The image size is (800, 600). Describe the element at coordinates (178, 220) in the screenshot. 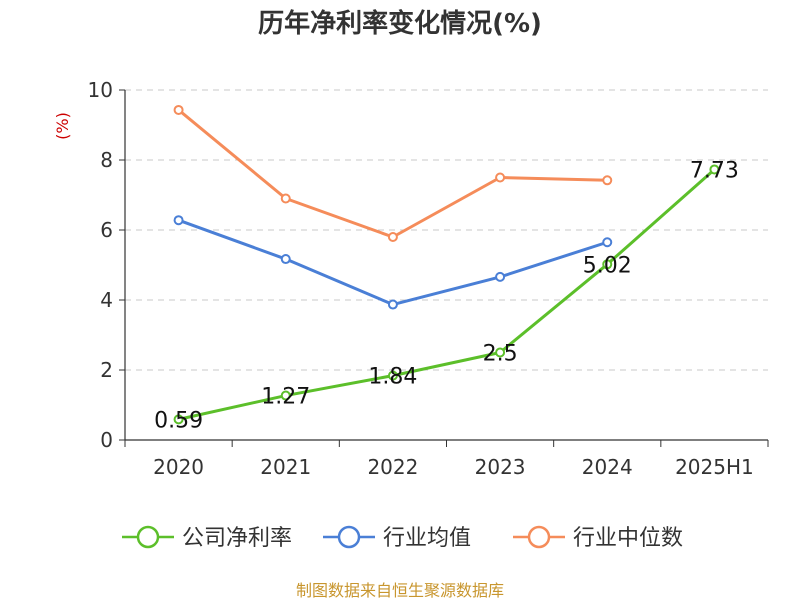

I see `series-2-point-2020` at that location.